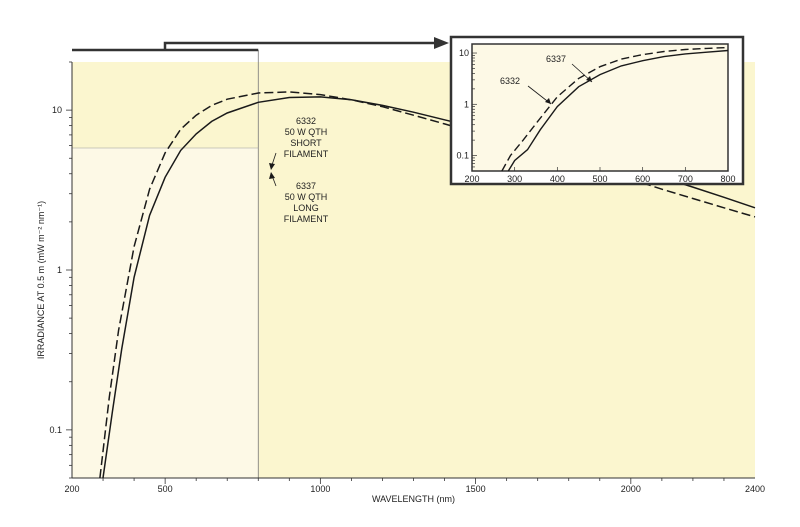 Image resolution: width=800 pixels, height=527 pixels. I want to click on inset-label-6332: 6332, so click(510, 81).